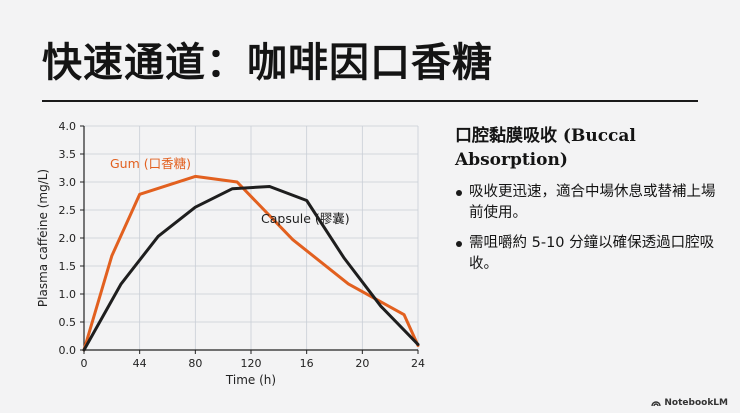 This screenshot has width=740, height=413. What do you see at coordinates (656, 404) in the screenshot?
I see `notebooklm-logo-icon` at bounding box center [656, 404].